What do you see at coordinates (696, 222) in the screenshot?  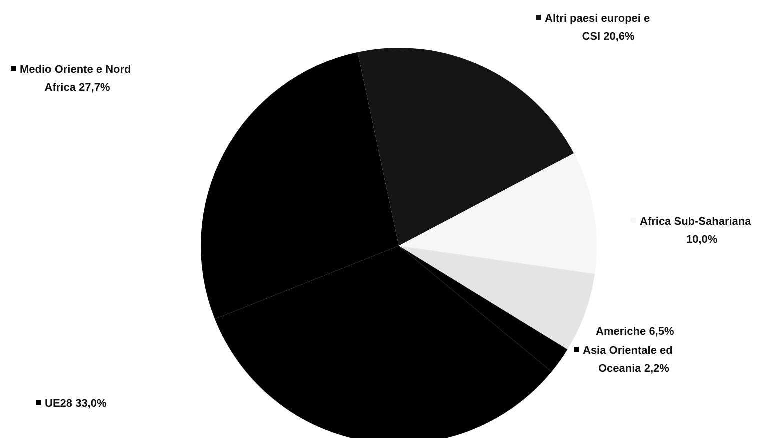 I see `legend-label: Africa Sub-Sahariana` at bounding box center [696, 222].